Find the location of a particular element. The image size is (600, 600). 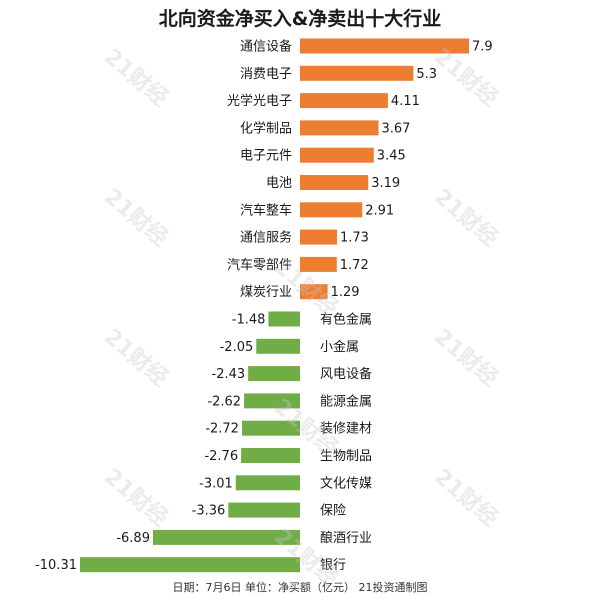

data-label: -2.62 is located at coordinates (224, 401).